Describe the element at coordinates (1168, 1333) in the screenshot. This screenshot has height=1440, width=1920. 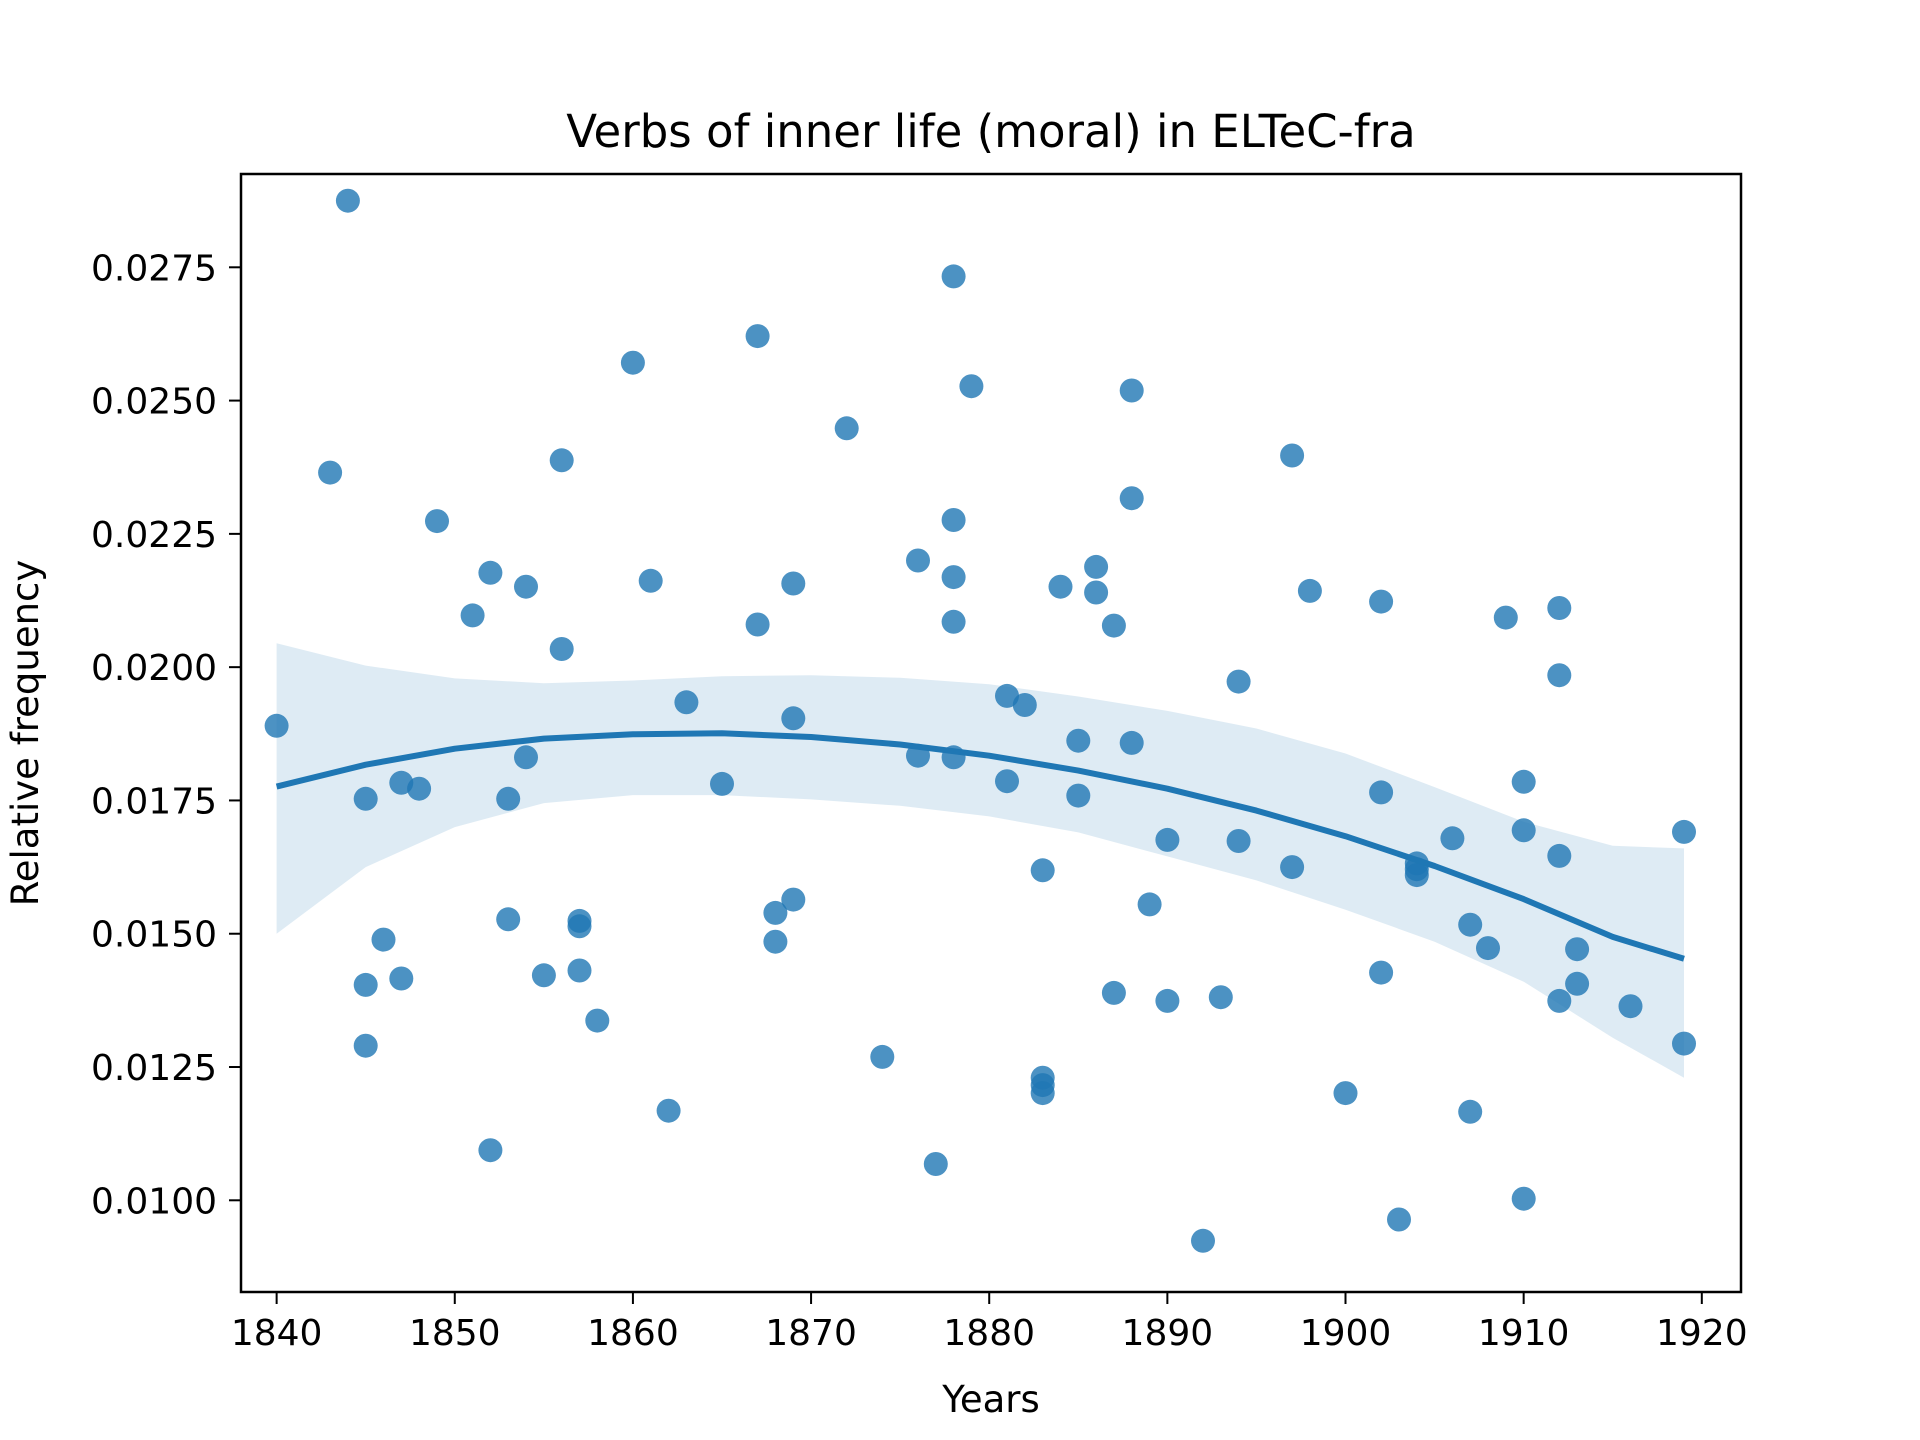
I see `x-tick-label: 1890` at that location.